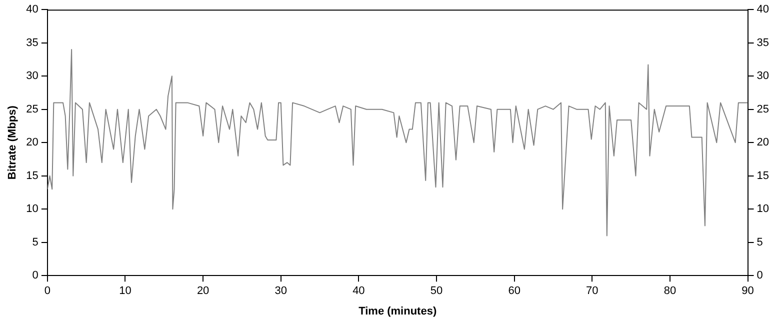  I want to click on x-tick-label: 80, so click(670, 291).